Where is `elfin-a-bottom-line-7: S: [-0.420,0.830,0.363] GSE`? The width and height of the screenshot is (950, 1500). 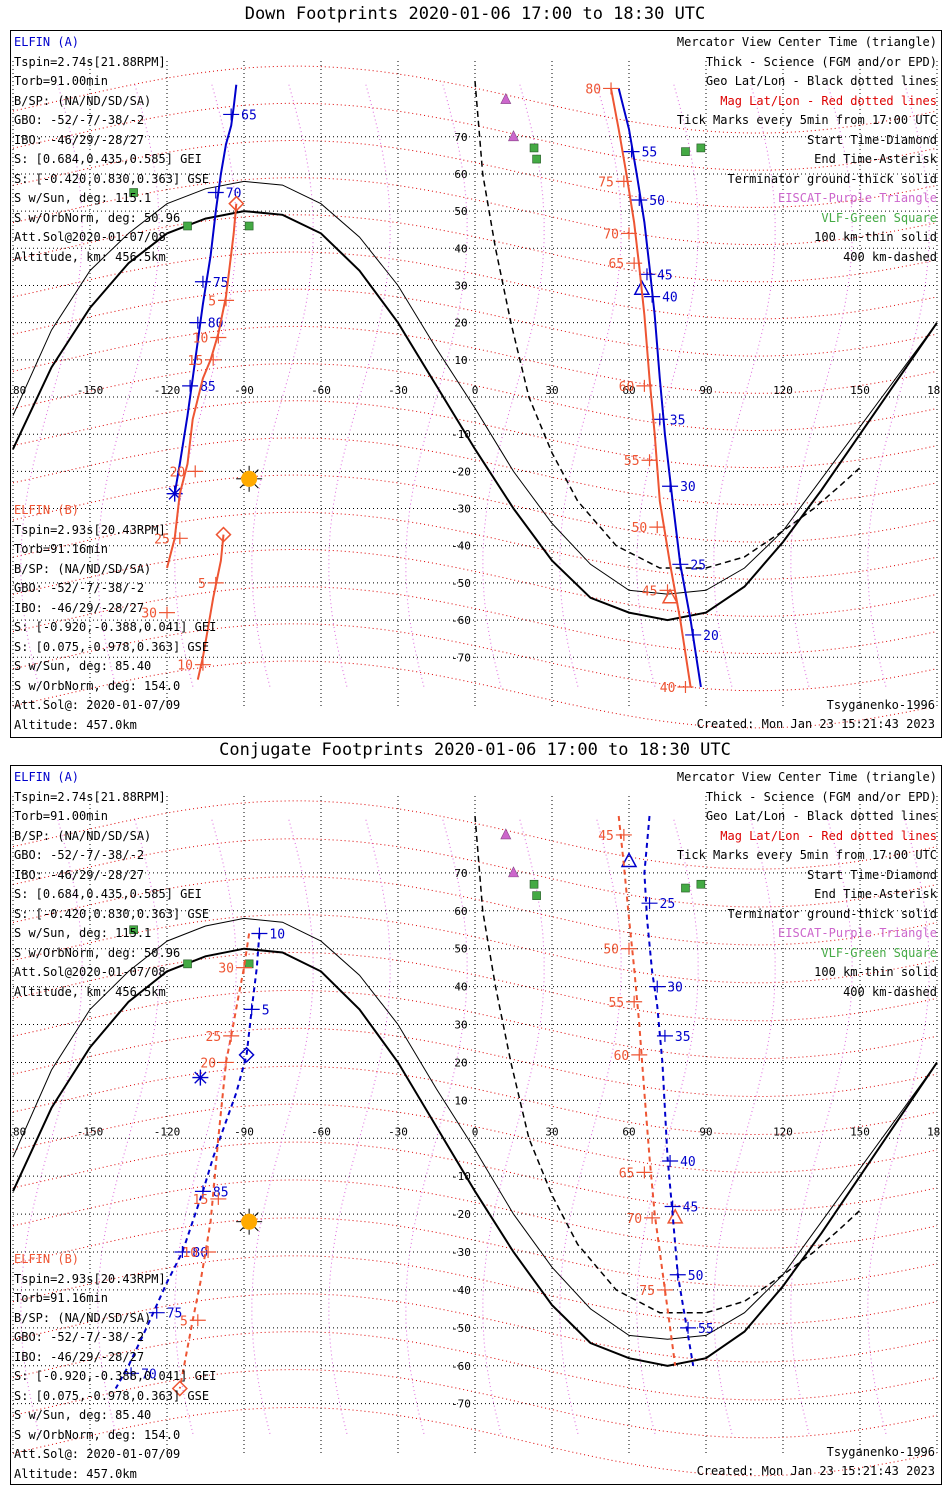 elfin-a-bottom-line-7: S: [-0.420,0.830,0.363] GSE is located at coordinates (112, 913).